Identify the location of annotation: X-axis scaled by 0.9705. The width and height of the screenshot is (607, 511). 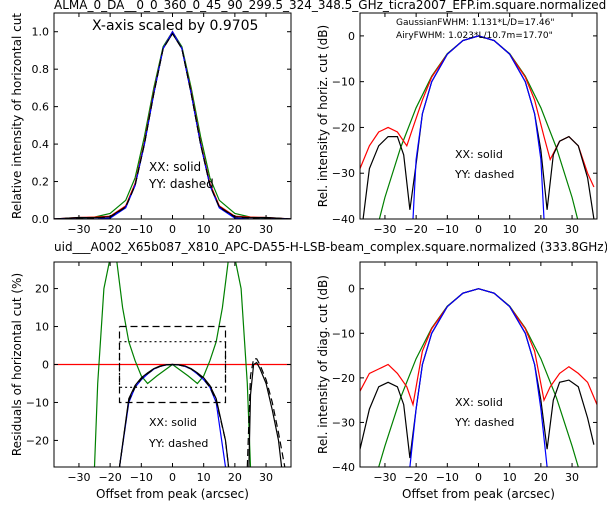
(175, 26).